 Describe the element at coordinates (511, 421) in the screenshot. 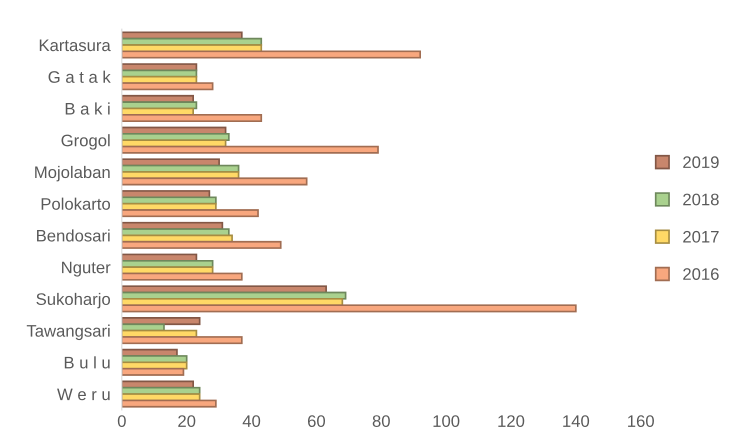

I see `x-tick-label: 120` at that location.